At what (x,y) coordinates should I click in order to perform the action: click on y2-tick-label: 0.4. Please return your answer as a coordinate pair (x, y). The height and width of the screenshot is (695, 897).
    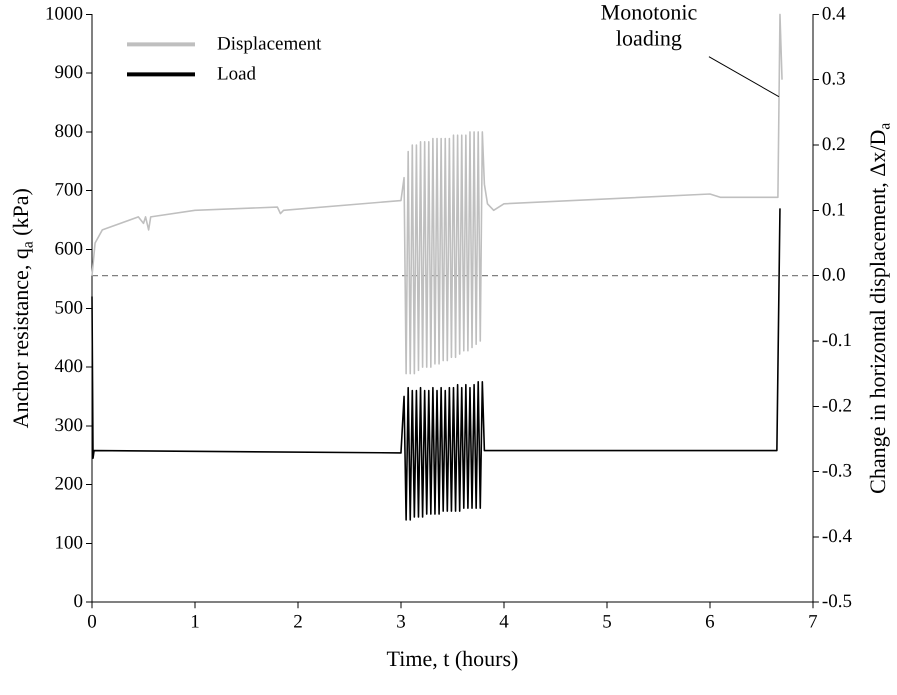
    Looking at the image, I should click on (834, 13).